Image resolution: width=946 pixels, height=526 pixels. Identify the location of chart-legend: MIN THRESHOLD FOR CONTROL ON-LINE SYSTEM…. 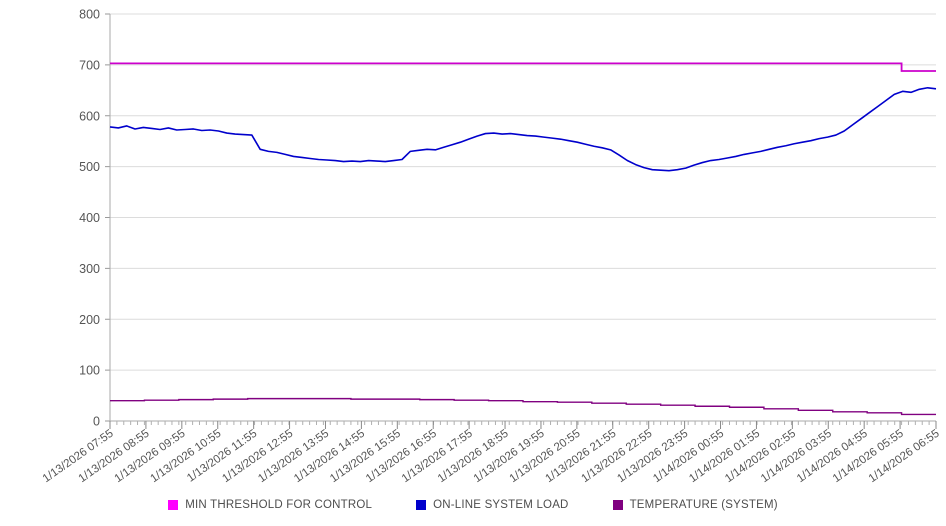
(473, 505).